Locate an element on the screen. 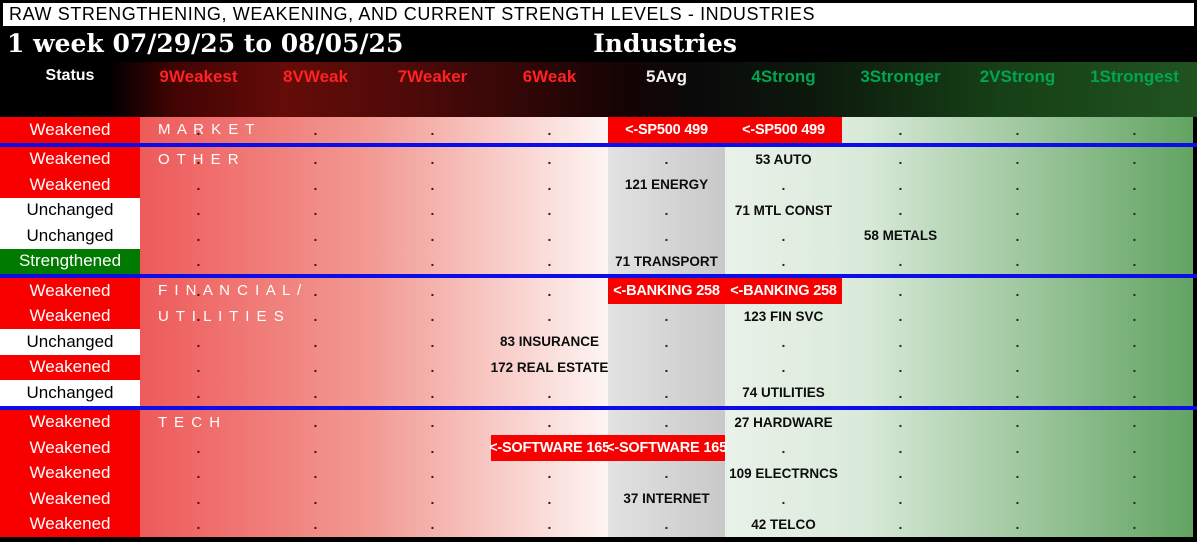 The width and height of the screenshot is (1197, 542). industry-label: 71 TRANSPORT is located at coordinates (666, 261).